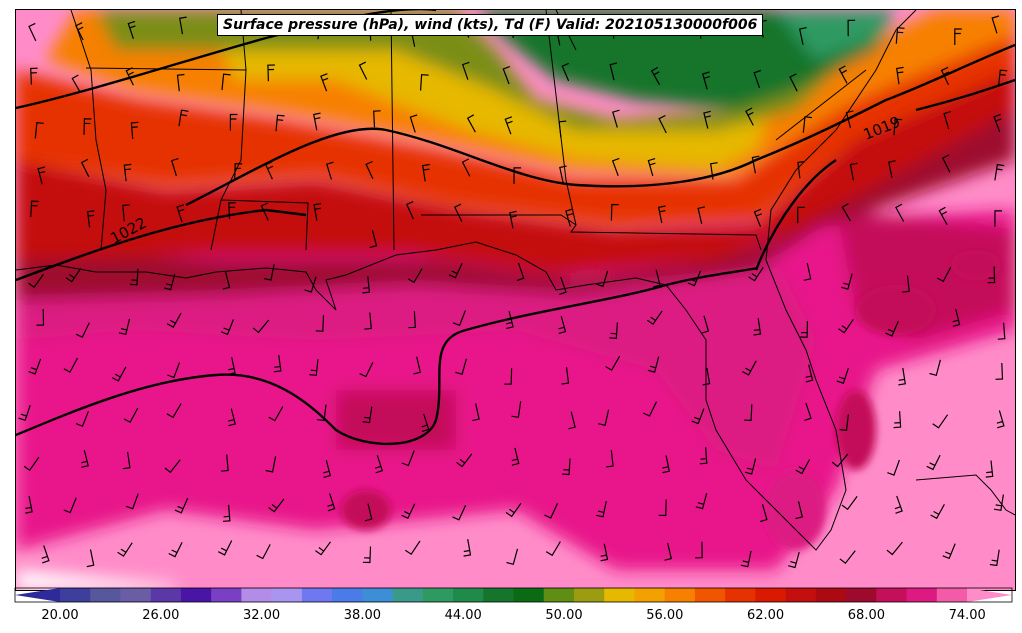 This screenshot has width=1022, height=633. Describe the element at coordinates (564, 615) in the screenshot. I see `colorbar-tick-label: 50.00` at that location.